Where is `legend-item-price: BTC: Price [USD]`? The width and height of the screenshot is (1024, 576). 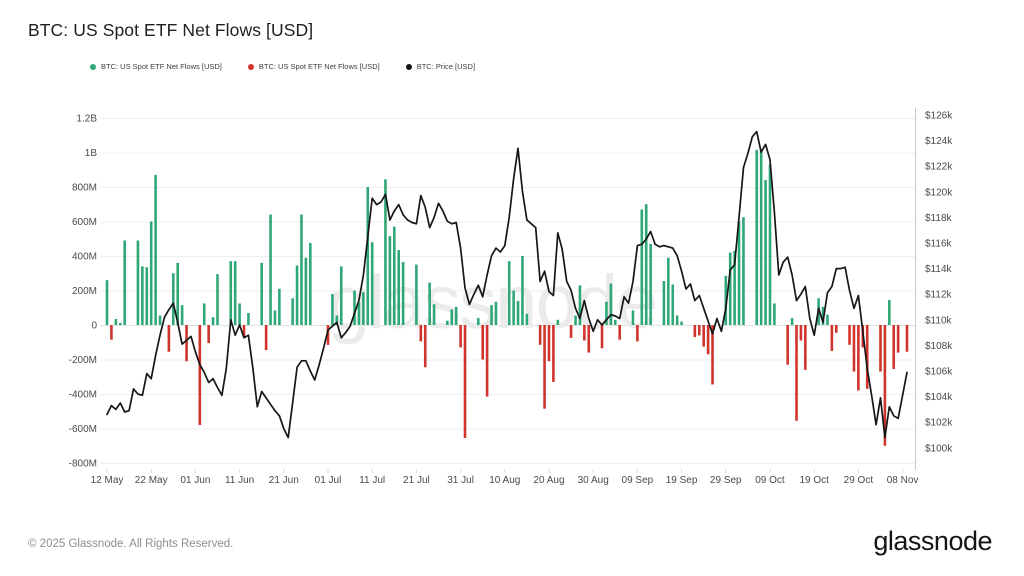
legend-item-price: BTC: Price [USD] is located at coordinates (440, 66).